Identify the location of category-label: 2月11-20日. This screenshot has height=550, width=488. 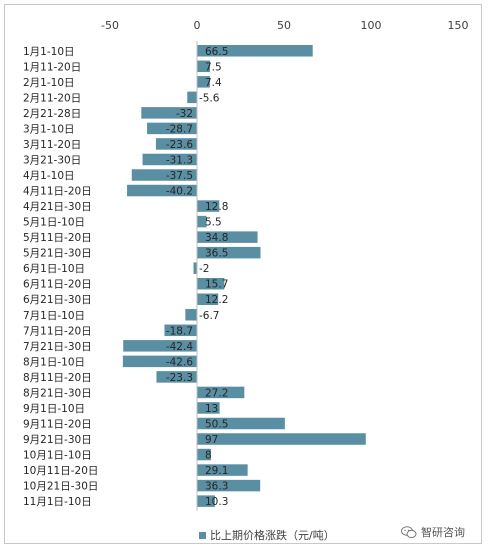
(52, 98).